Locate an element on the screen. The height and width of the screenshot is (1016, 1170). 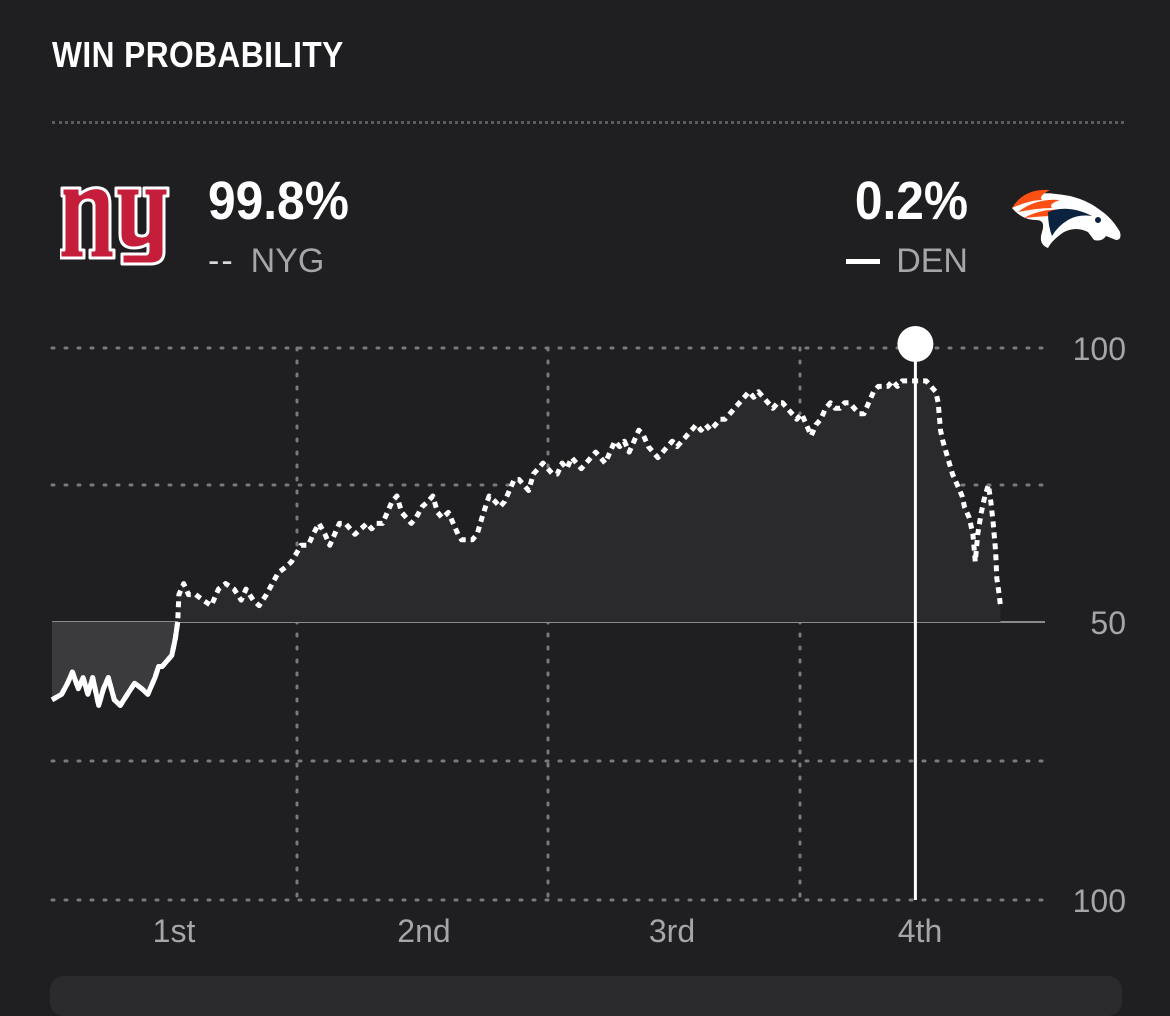
series-line-den is located at coordinates (115, 664).